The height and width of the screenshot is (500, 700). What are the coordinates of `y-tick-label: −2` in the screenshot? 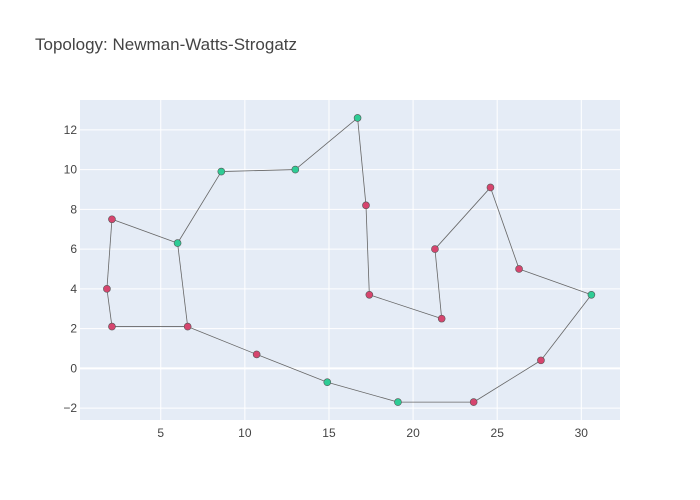 It's located at (70, 408).